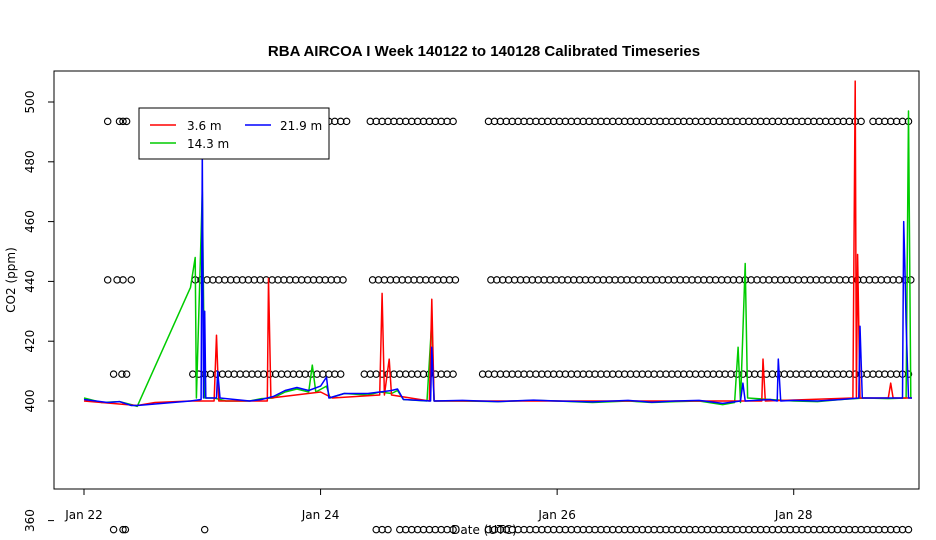  I want to click on legend-box, so click(234, 133).